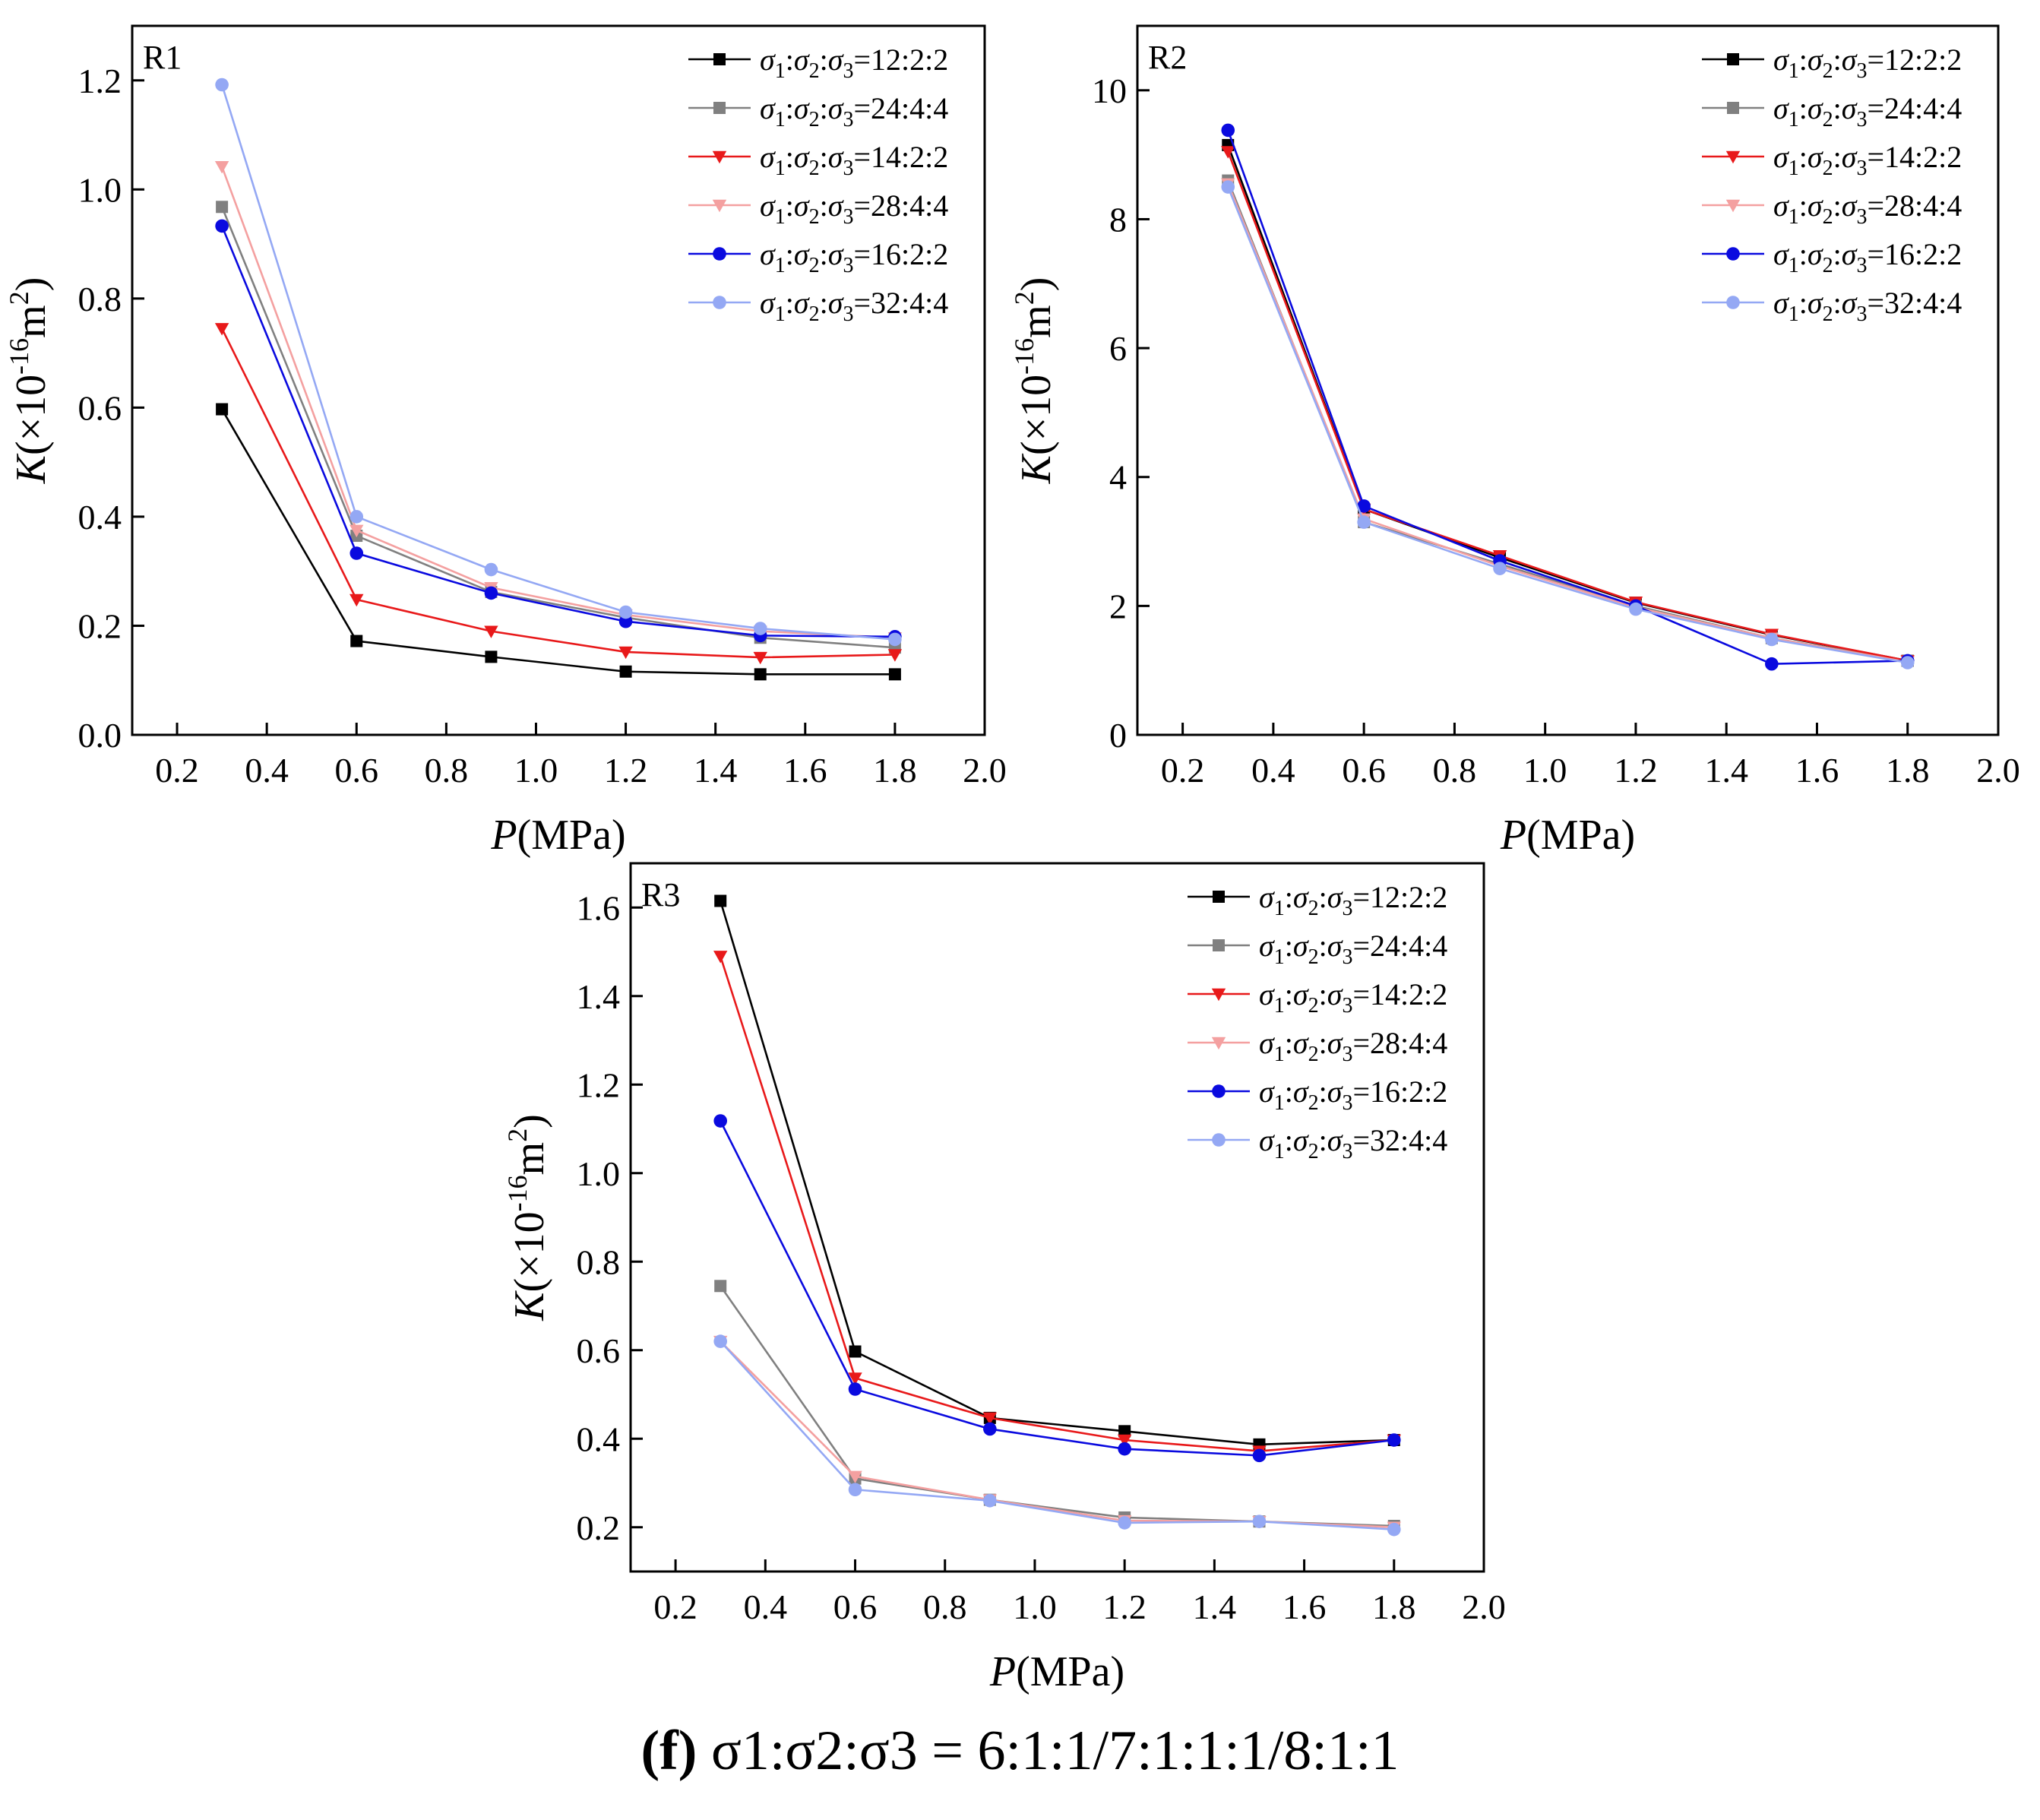  I want to click on y-tick-label: 2, so click(1118, 606).